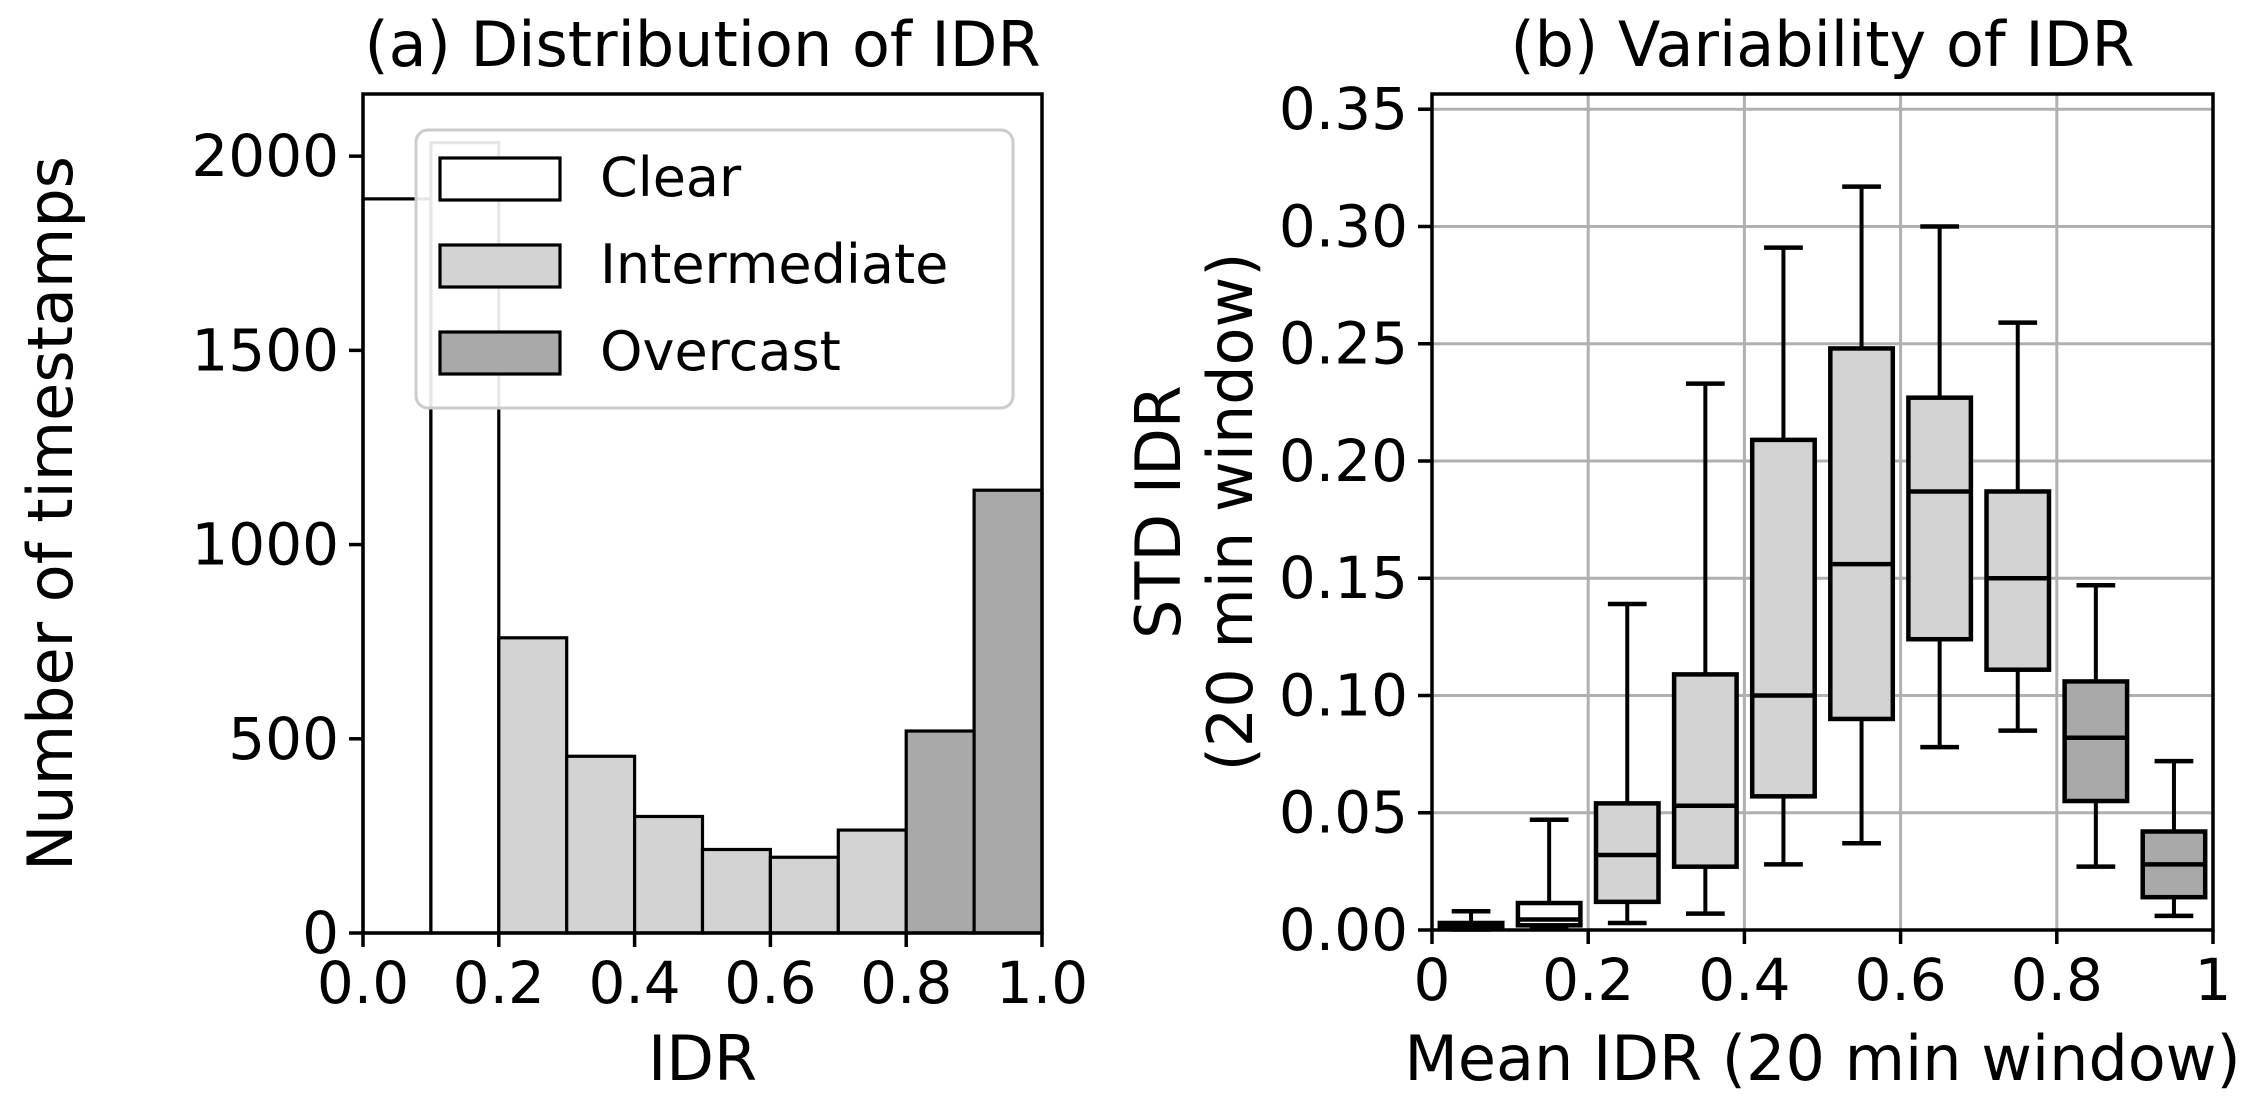 The height and width of the screenshot is (1102, 2262). What do you see at coordinates (500, 266) in the screenshot?
I see `legend-swatch-intermediate` at bounding box center [500, 266].